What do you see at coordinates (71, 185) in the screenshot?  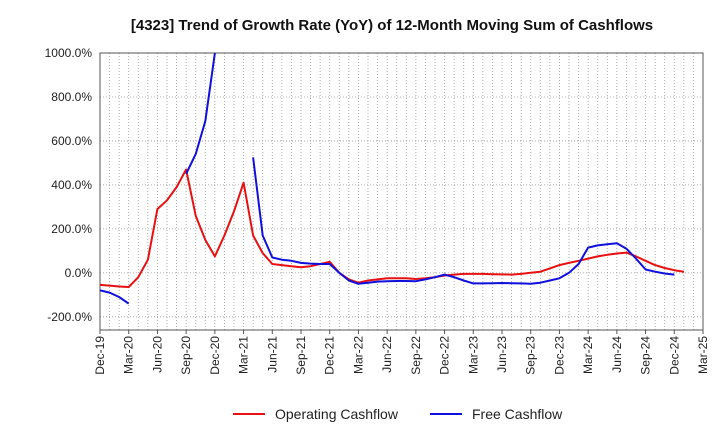 I see `y-tick-label: 400.0%` at bounding box center [71, 185].